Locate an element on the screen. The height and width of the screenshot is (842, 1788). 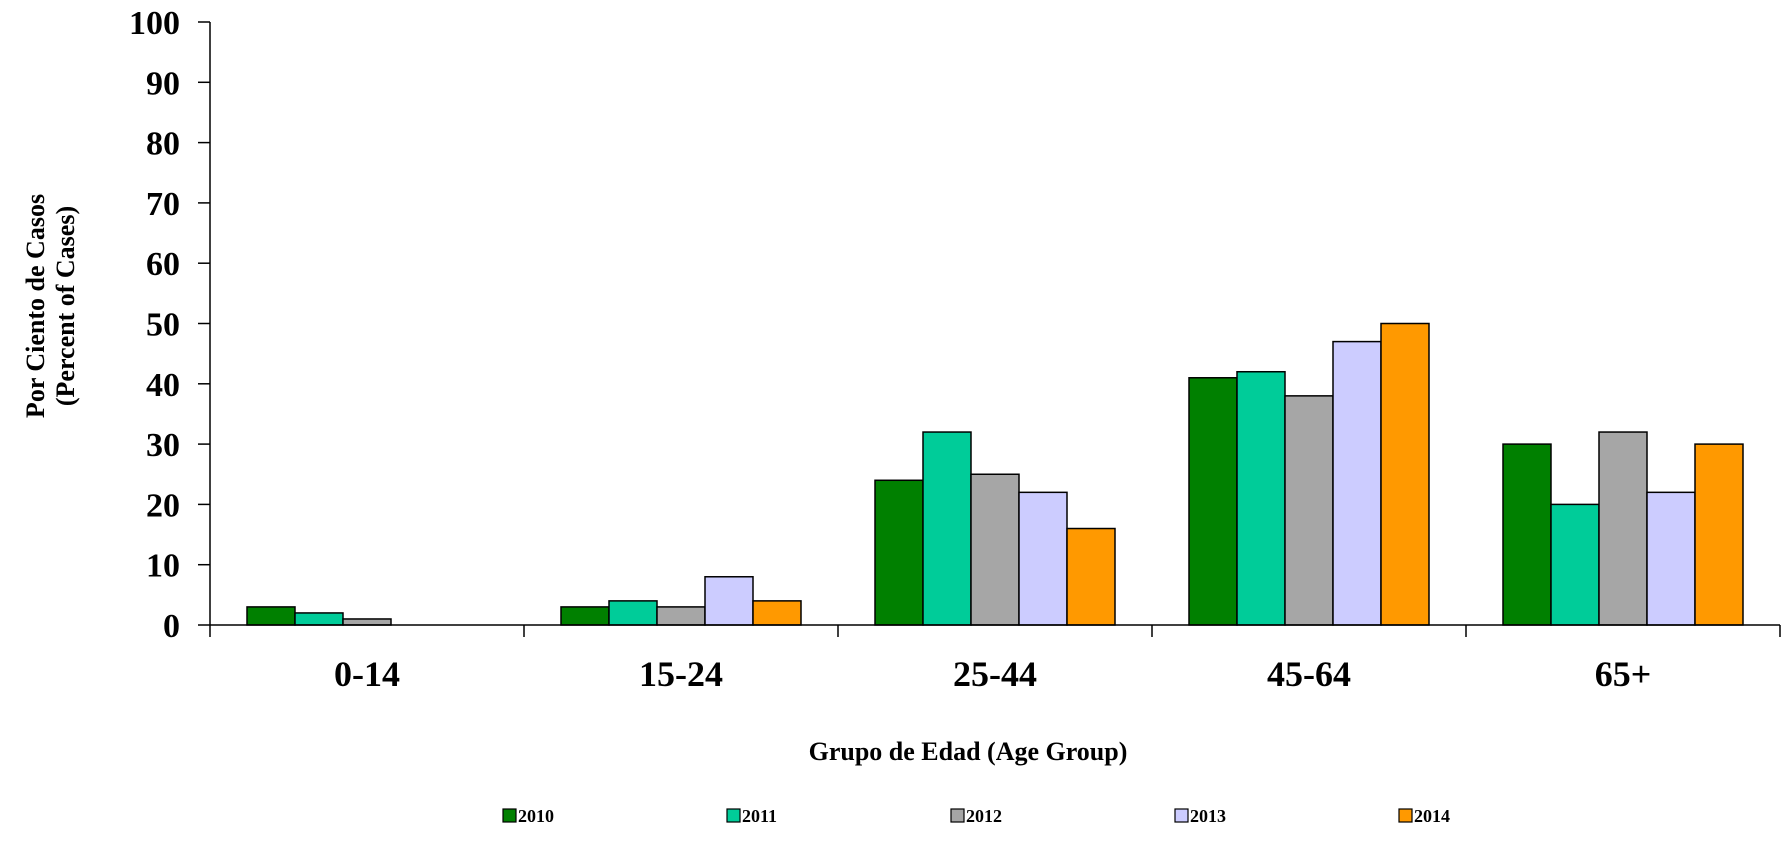
y-tick-label: 10 is located at coordinates (163, 566).